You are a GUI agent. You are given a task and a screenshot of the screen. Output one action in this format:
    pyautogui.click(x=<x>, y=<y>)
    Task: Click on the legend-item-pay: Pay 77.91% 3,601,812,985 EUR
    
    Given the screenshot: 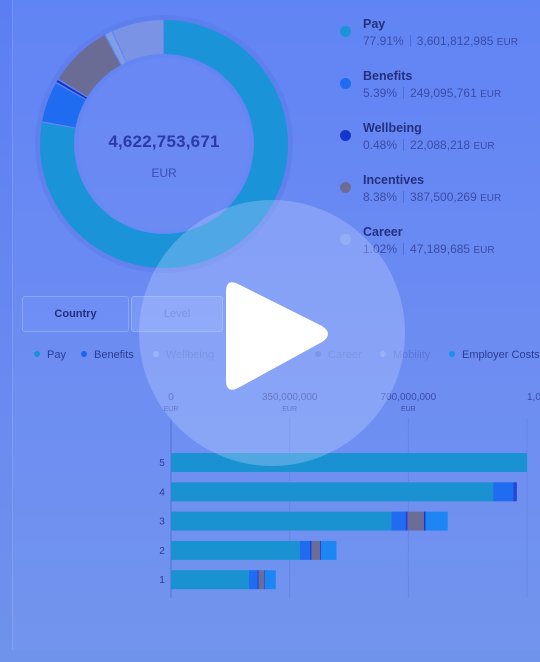 What is the action you would take?
    pyautogui.click(x=438, y=42)
    